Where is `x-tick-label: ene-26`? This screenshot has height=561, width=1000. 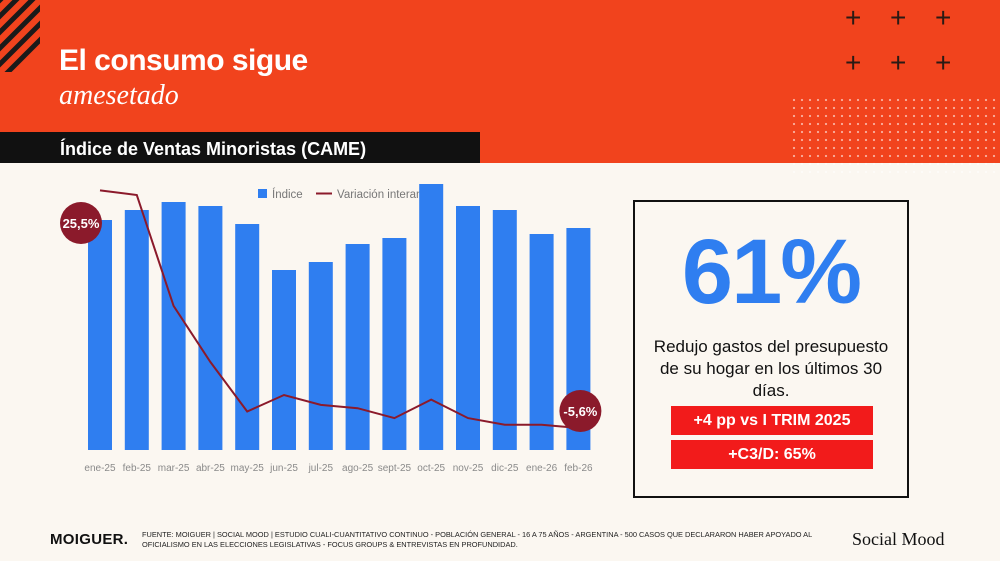 x-tick-label: ene-26 is located at coordinates (542, 468).